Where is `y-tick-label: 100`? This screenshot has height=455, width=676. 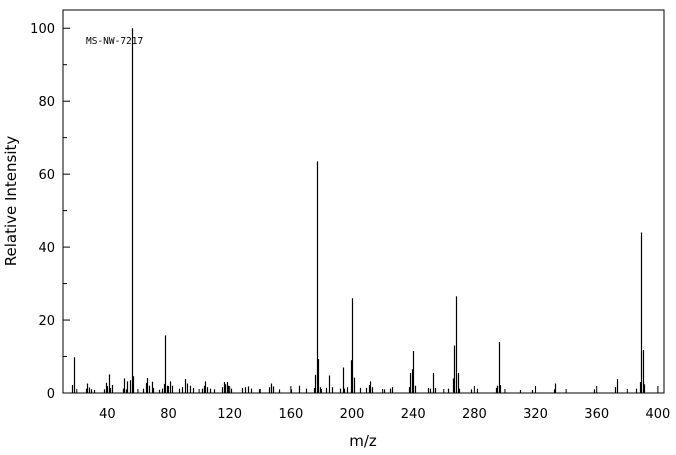 y-tick-label: 100 is located at coordinates (42, 29).